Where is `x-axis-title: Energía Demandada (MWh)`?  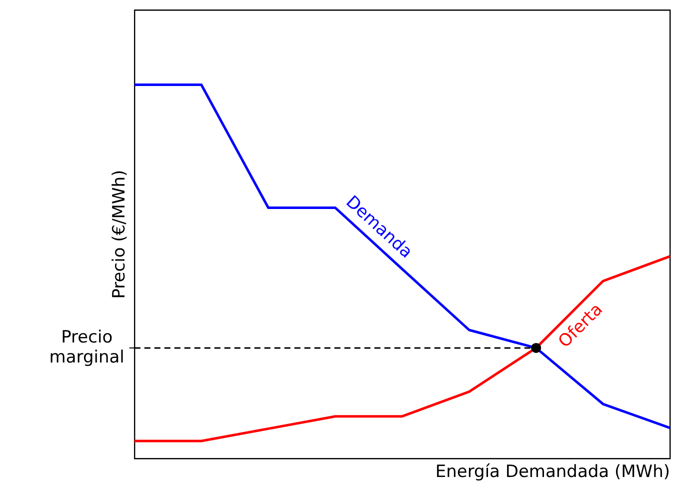
x-axis-title: Energía Demandada (MWh) is located at coordinates (552, 472).